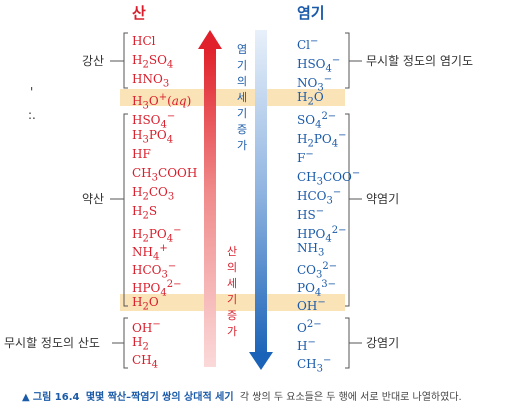  What do you see at coordinates (151, 81) in the screenshot?
I see `acid-item: HNO3` at bounding box center [151, 81].